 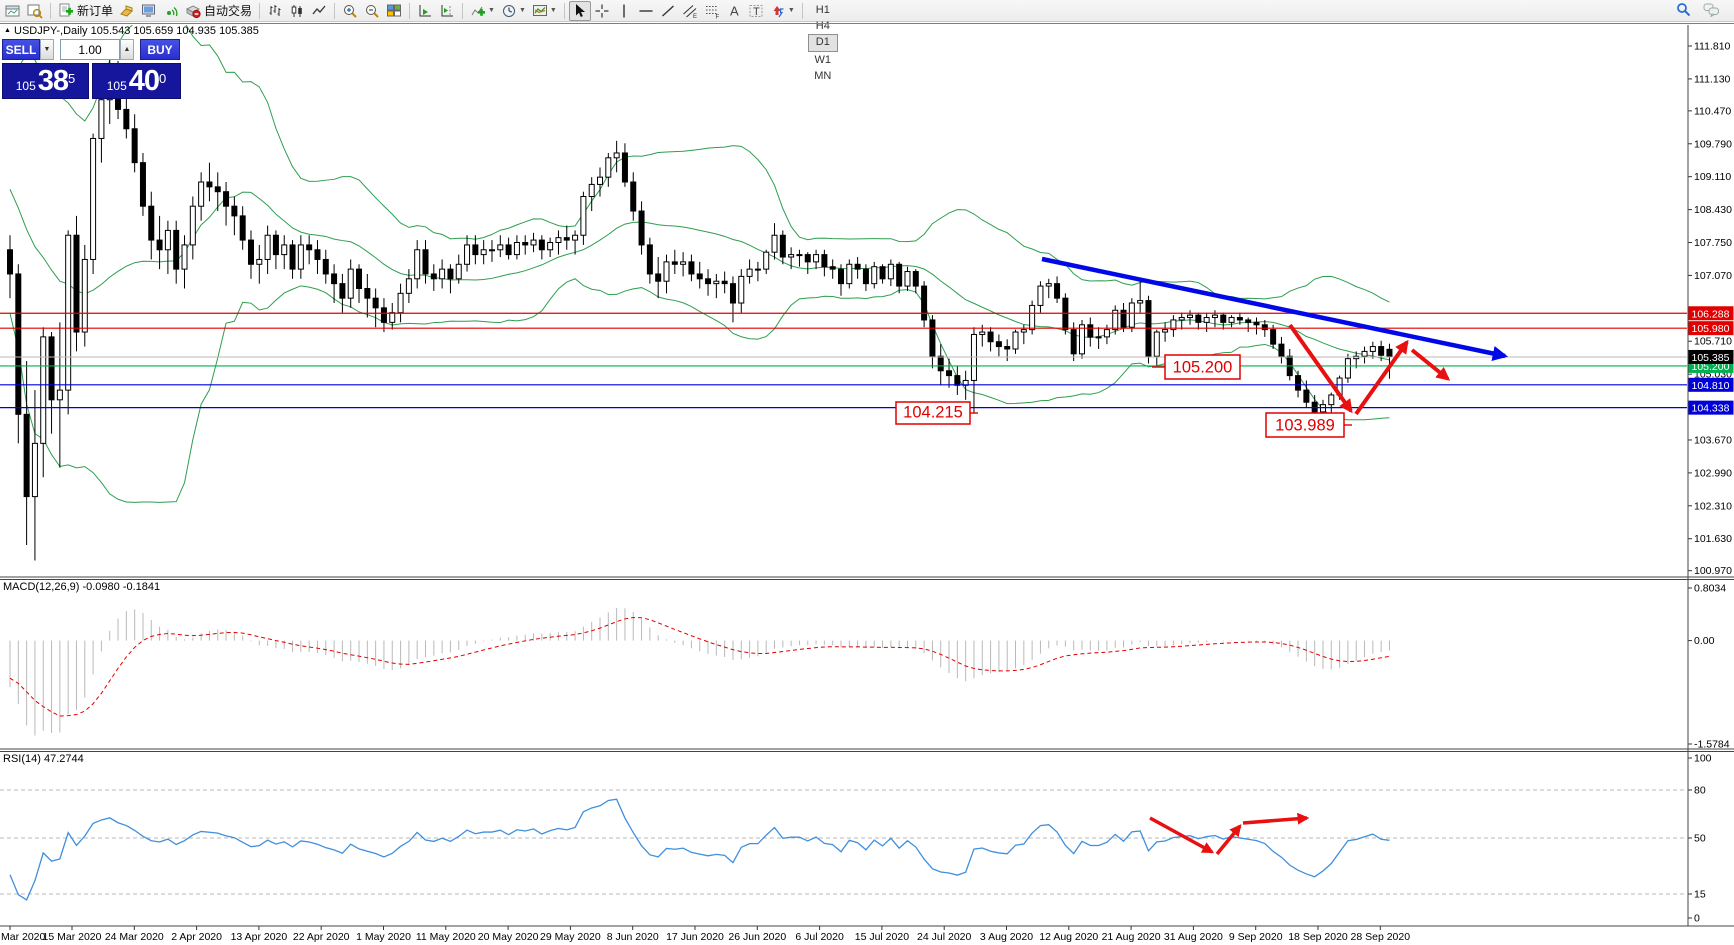 I want to click on macd-pane, so click(x=699, y=672).